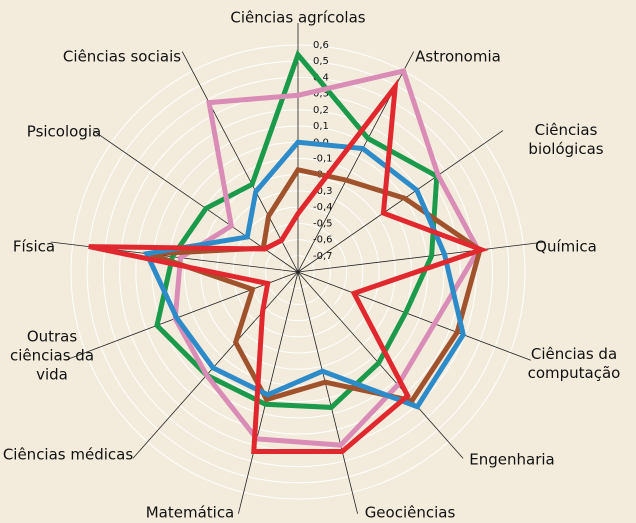 The image size is (636, 523). I want to click on axis-label: Astronomia, so click(458, 56).